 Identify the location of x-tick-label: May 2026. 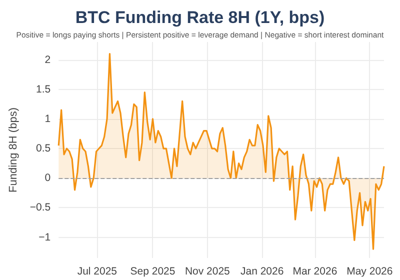
(369, 272).